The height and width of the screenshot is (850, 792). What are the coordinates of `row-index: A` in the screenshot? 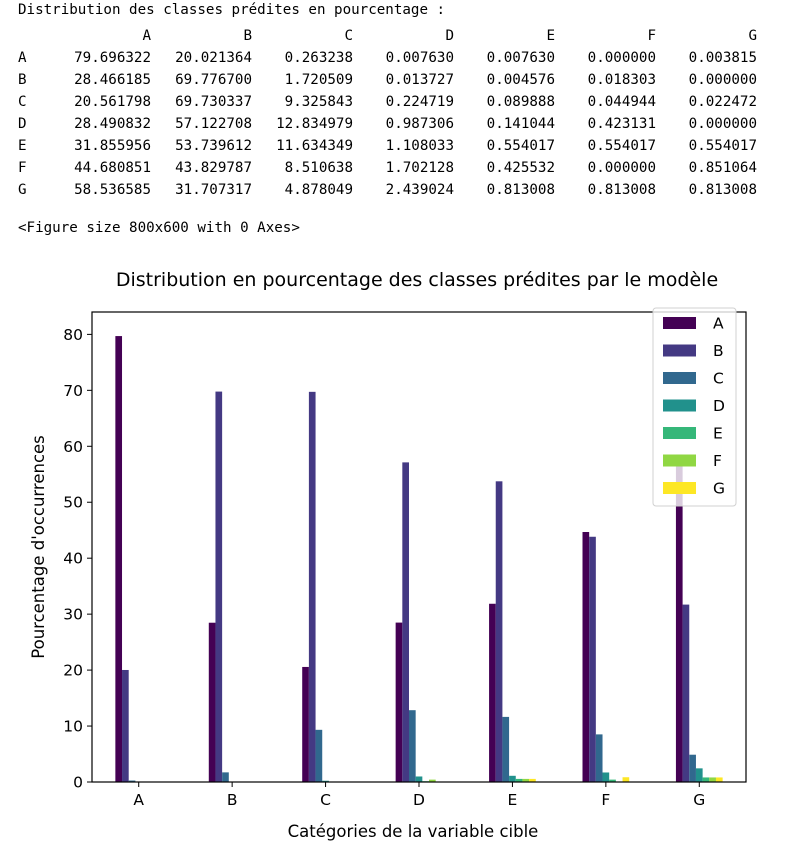 It's located at (22, 58).